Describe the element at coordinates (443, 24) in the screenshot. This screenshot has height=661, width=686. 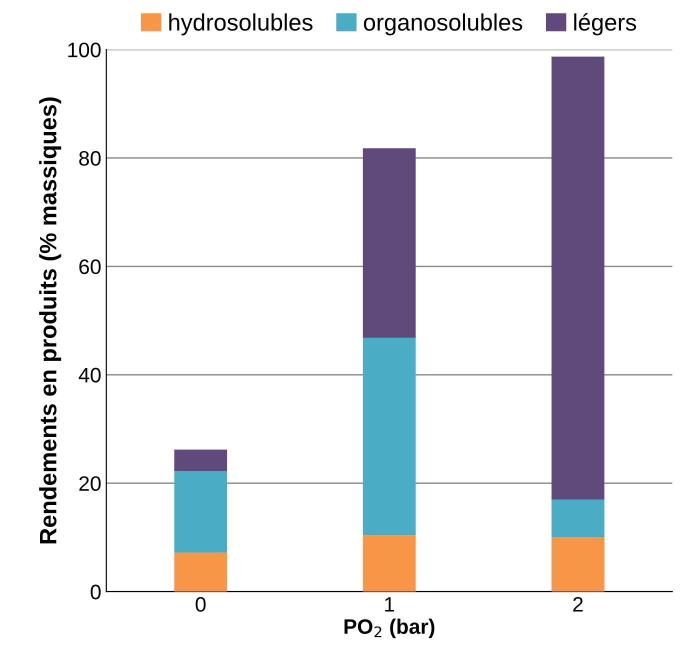
I see `legend-label: organosolubles` at that location.